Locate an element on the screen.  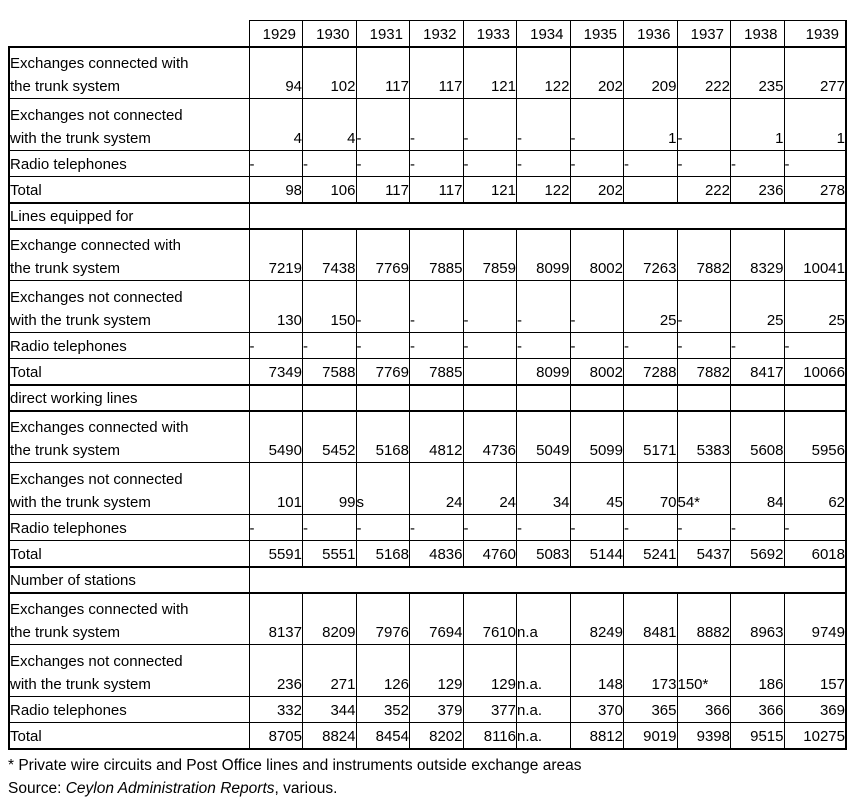
row-label-text: Exchange connected with the trunk system is located at coordinates (95, 257).